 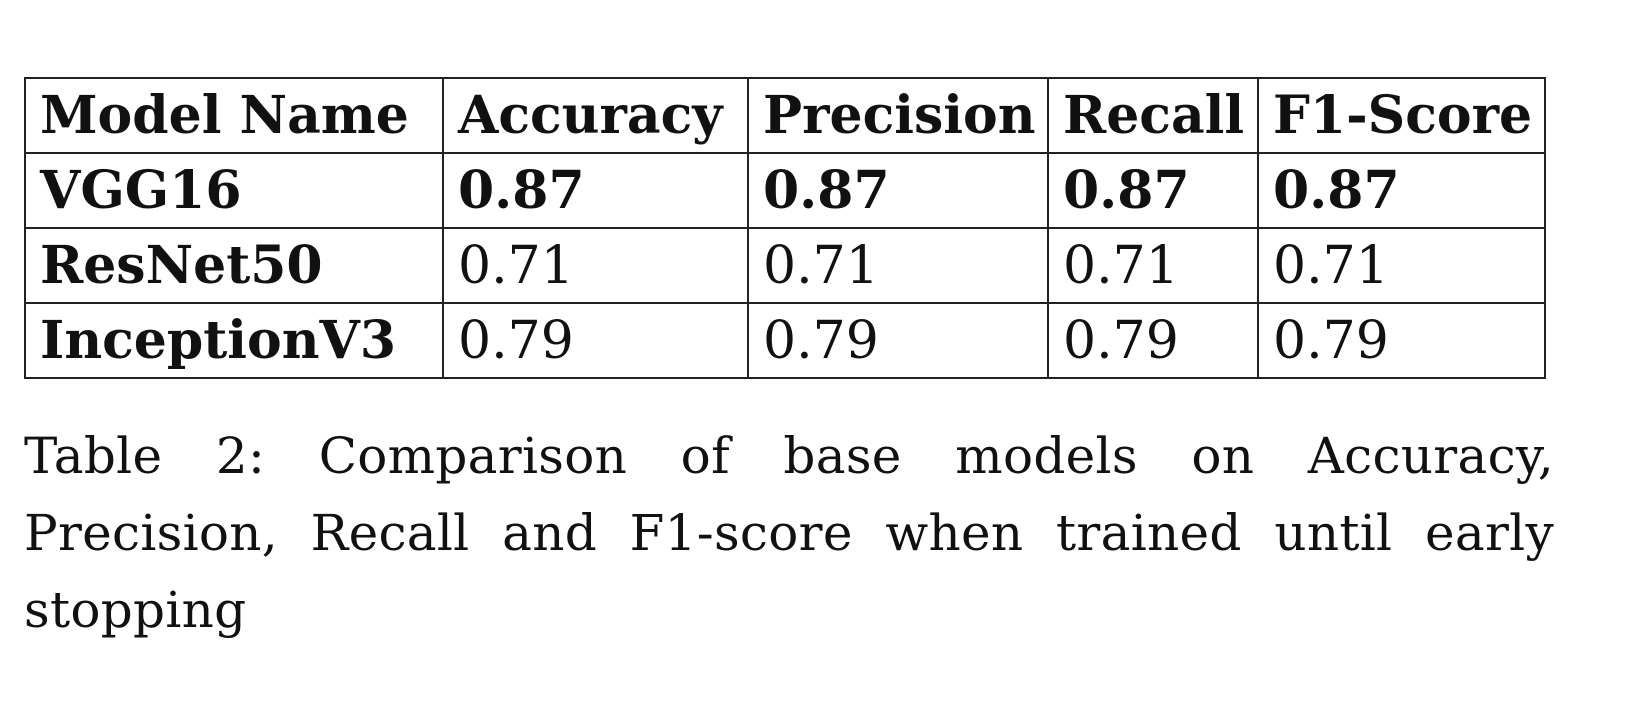 I want to click on model-name-cell: ResNet50, so click(x=234, y=265).